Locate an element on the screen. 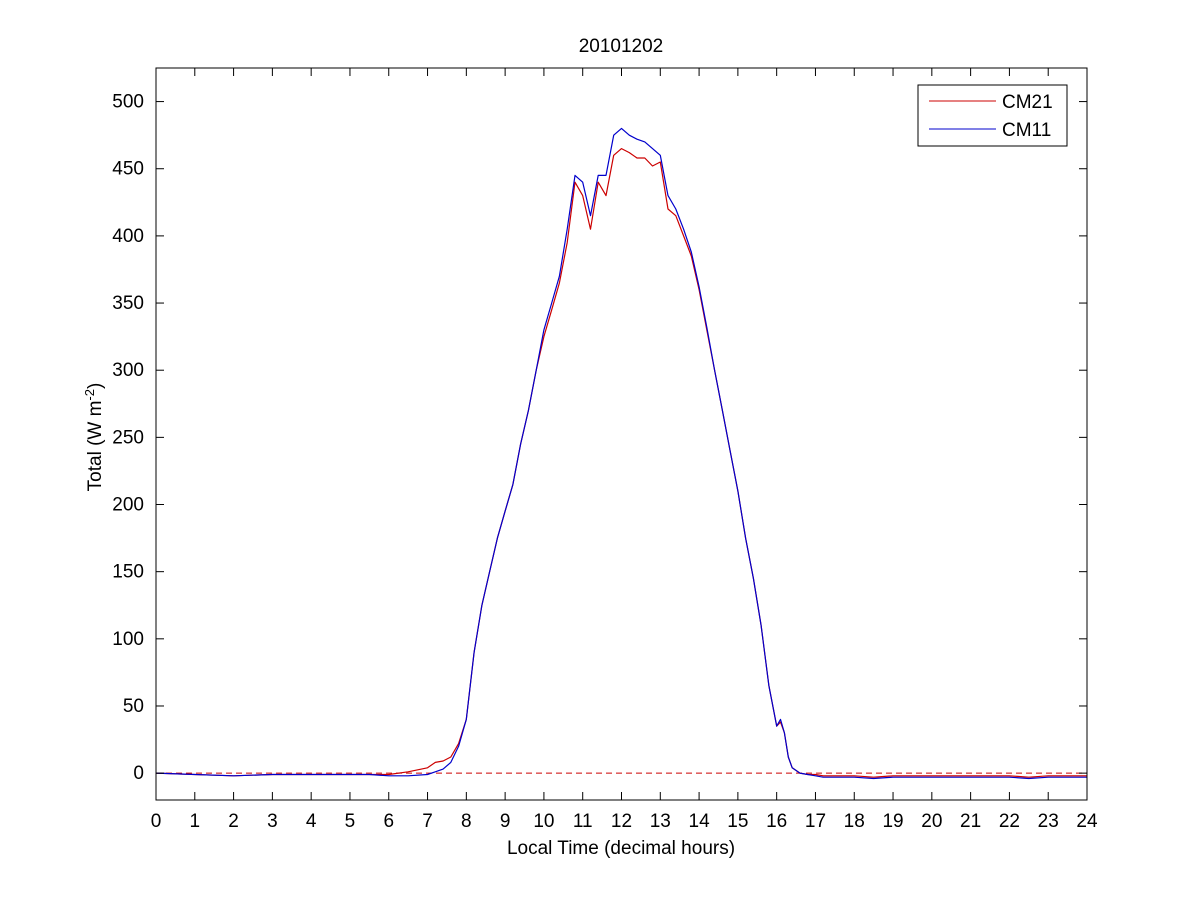  y-tick-label: 0 is located at coordinates (138, 773).